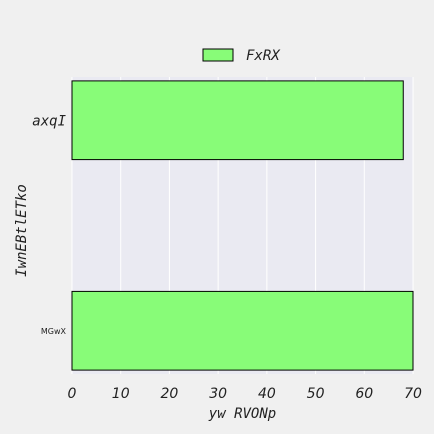  Describe the element at coordinates (170, 394) in the screenshot. I see `x-tick-label: 20` at that location.